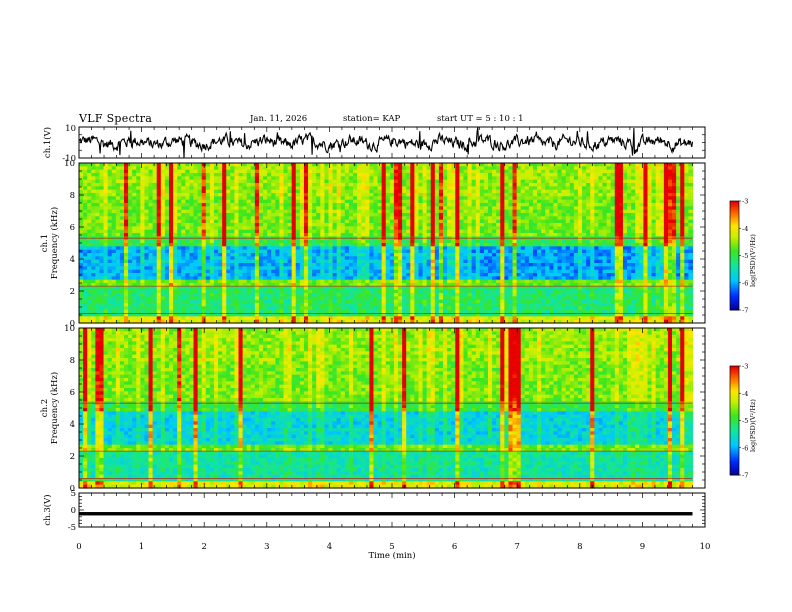  I want to click on x-tick-label: 8, so click(579, 547).